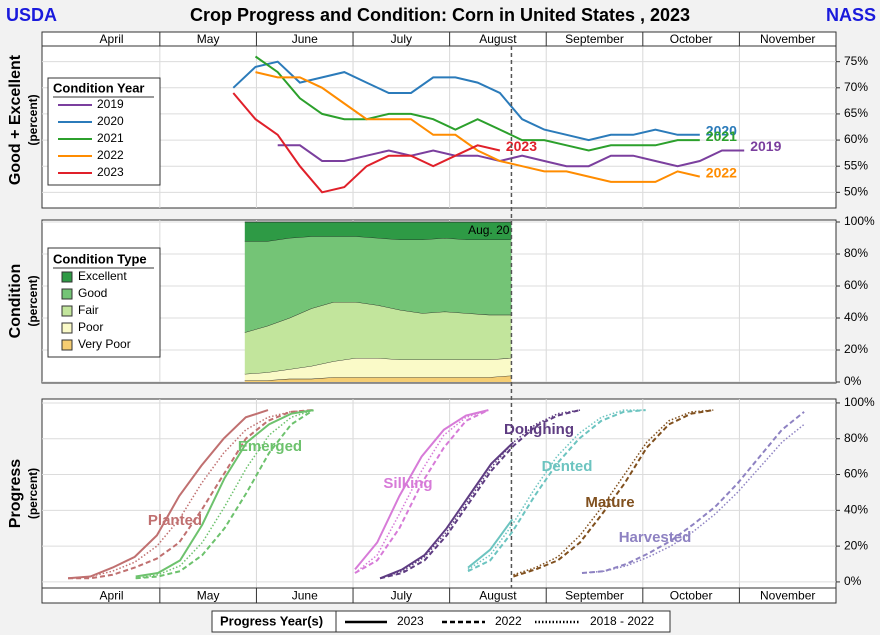 This screenshot has height=635, width=880. I want to click on y-tick-label: 65%, so click(856, 113).